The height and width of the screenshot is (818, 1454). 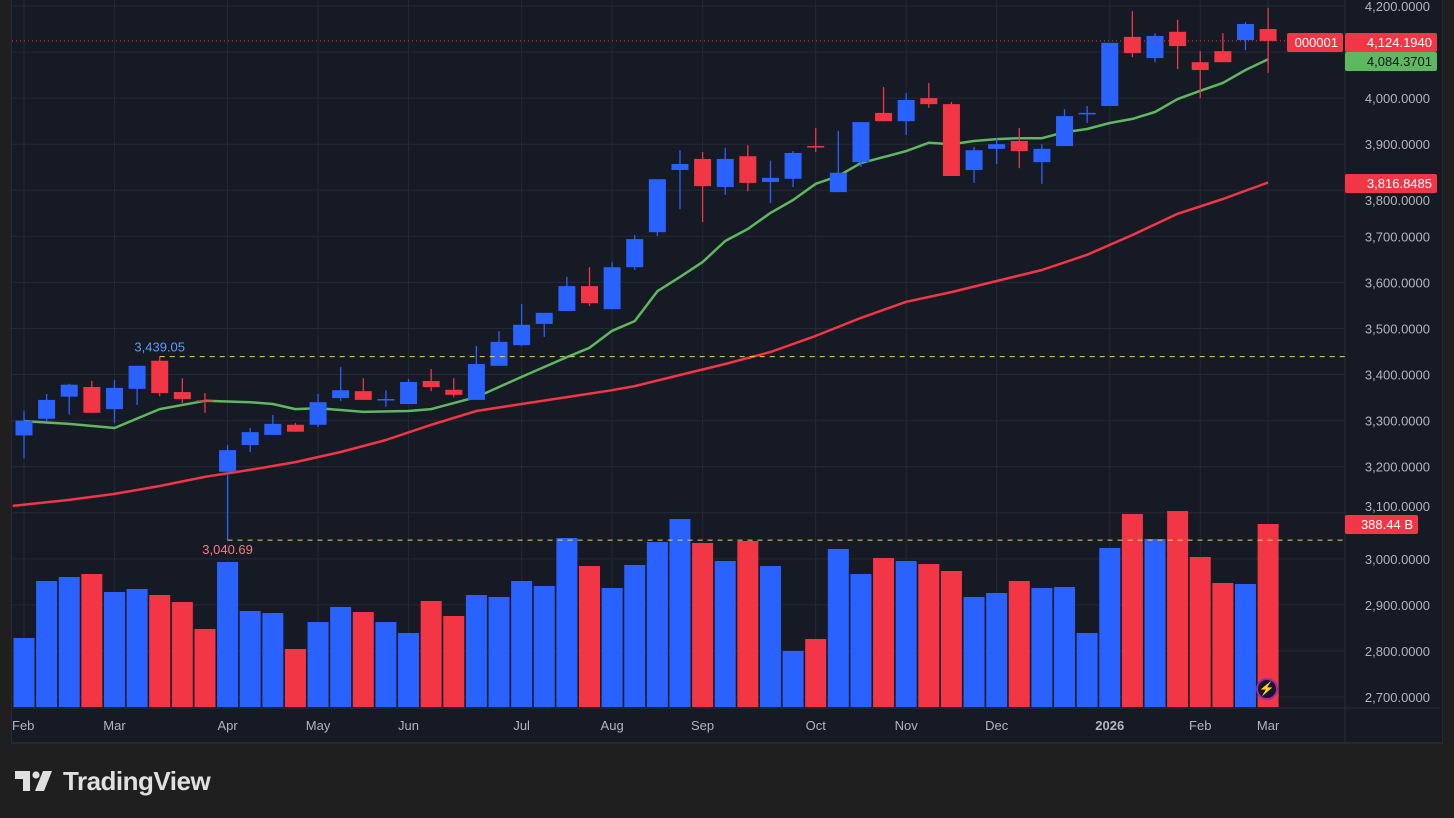 What do you see at coordinates (137, 781) in the screenshot?
I see `brand-name: TradingView` at bounding box center [137, 781].